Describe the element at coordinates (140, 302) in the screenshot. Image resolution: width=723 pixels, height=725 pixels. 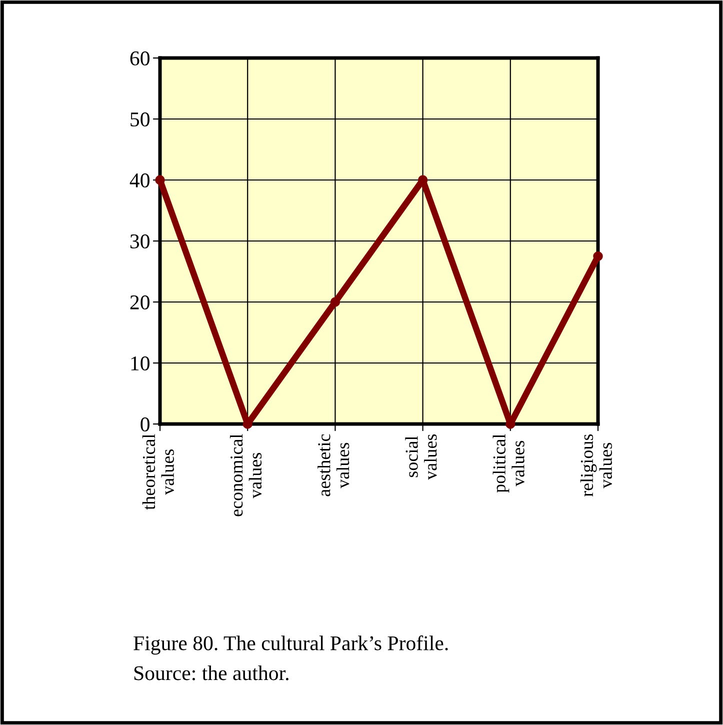
I see `y-tick-label: 20` at that location.